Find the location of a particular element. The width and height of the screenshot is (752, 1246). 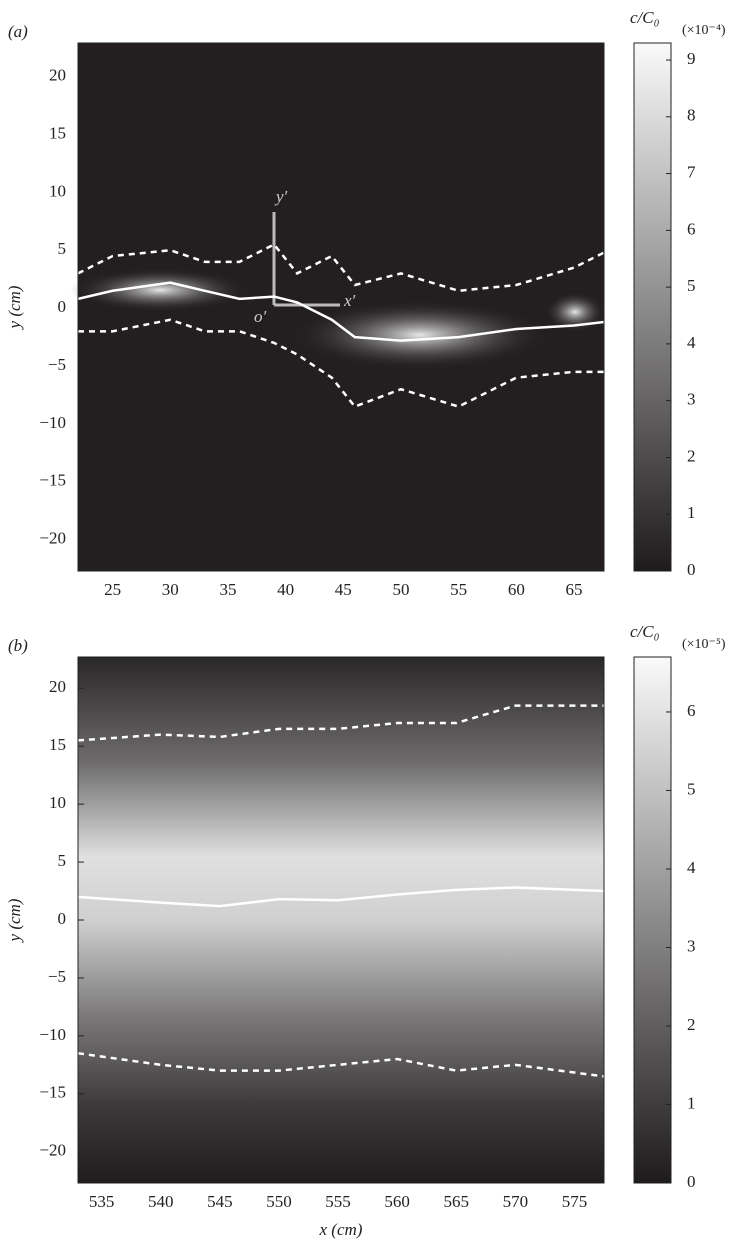

annotation: x′ is located at coordinates (349, 300).